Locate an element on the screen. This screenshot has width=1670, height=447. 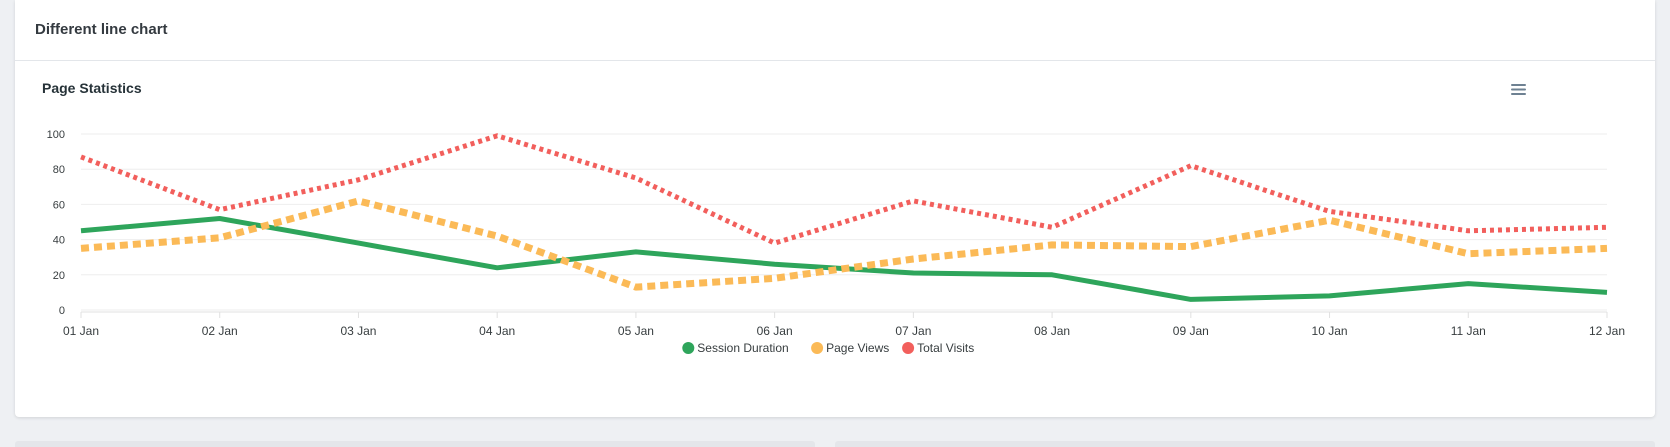
x-tick-label: 08 Jan is located at coordinates (1052, 331).